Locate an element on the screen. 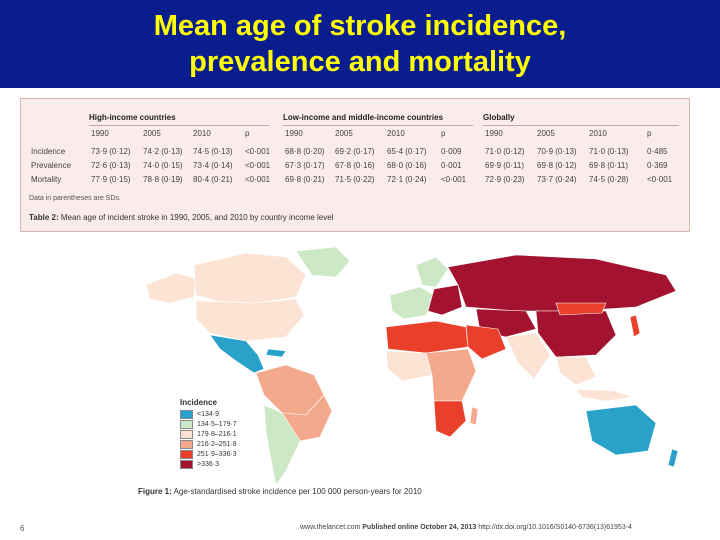 This screenshot has width=720, height=540. page-number: 6 is located at coordinates (22, 528).